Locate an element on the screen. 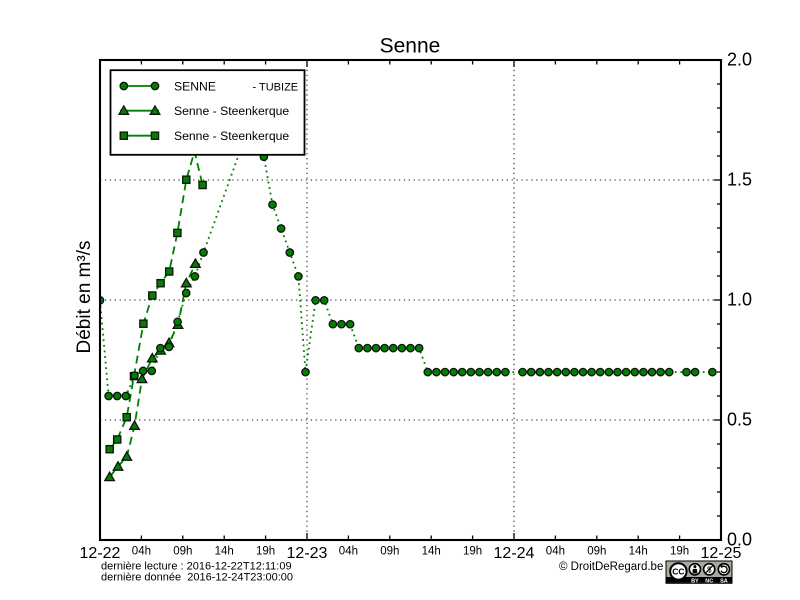 The height and width of the screenshot is (600, 800). svg-text: - TUBIZE is located at coordinates (276, 87).